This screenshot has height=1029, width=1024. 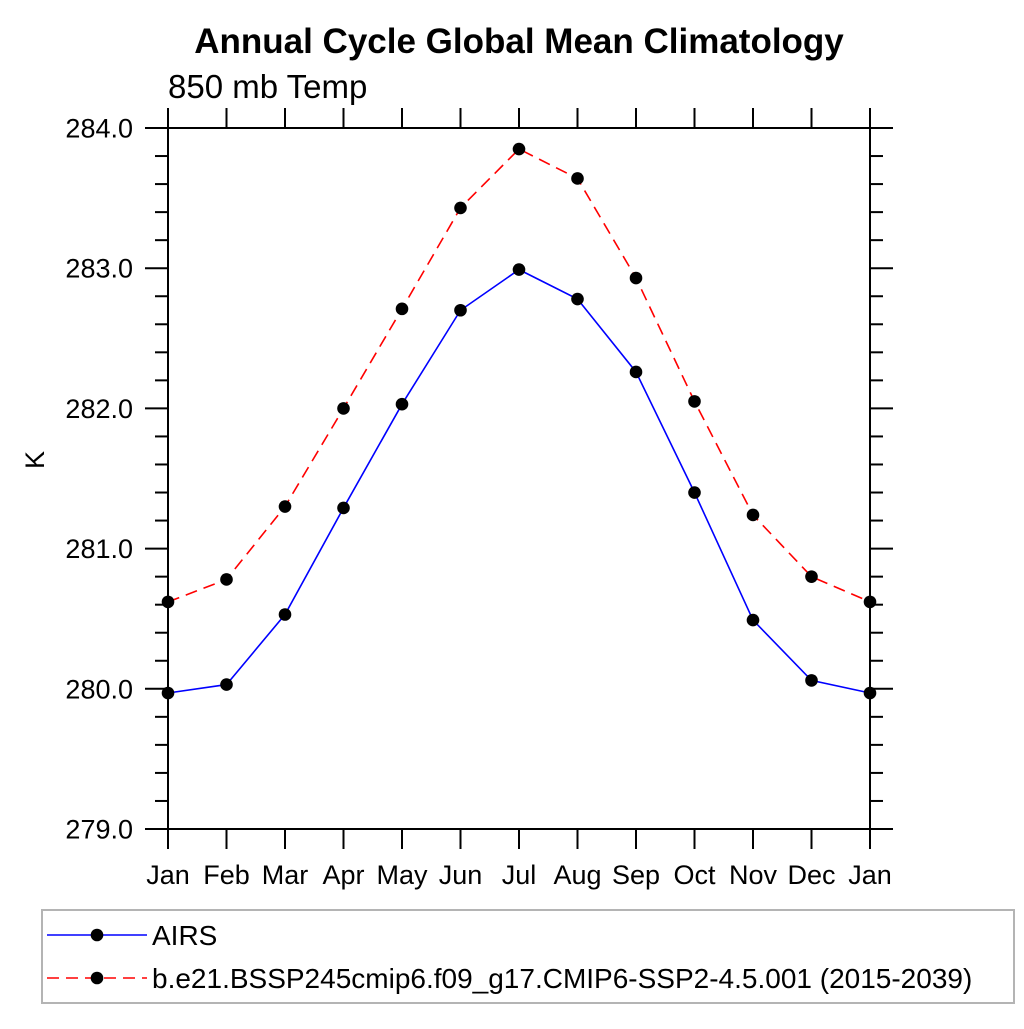 I want to click on x-tick-label-8: Sep, so click(x=636, y=875).